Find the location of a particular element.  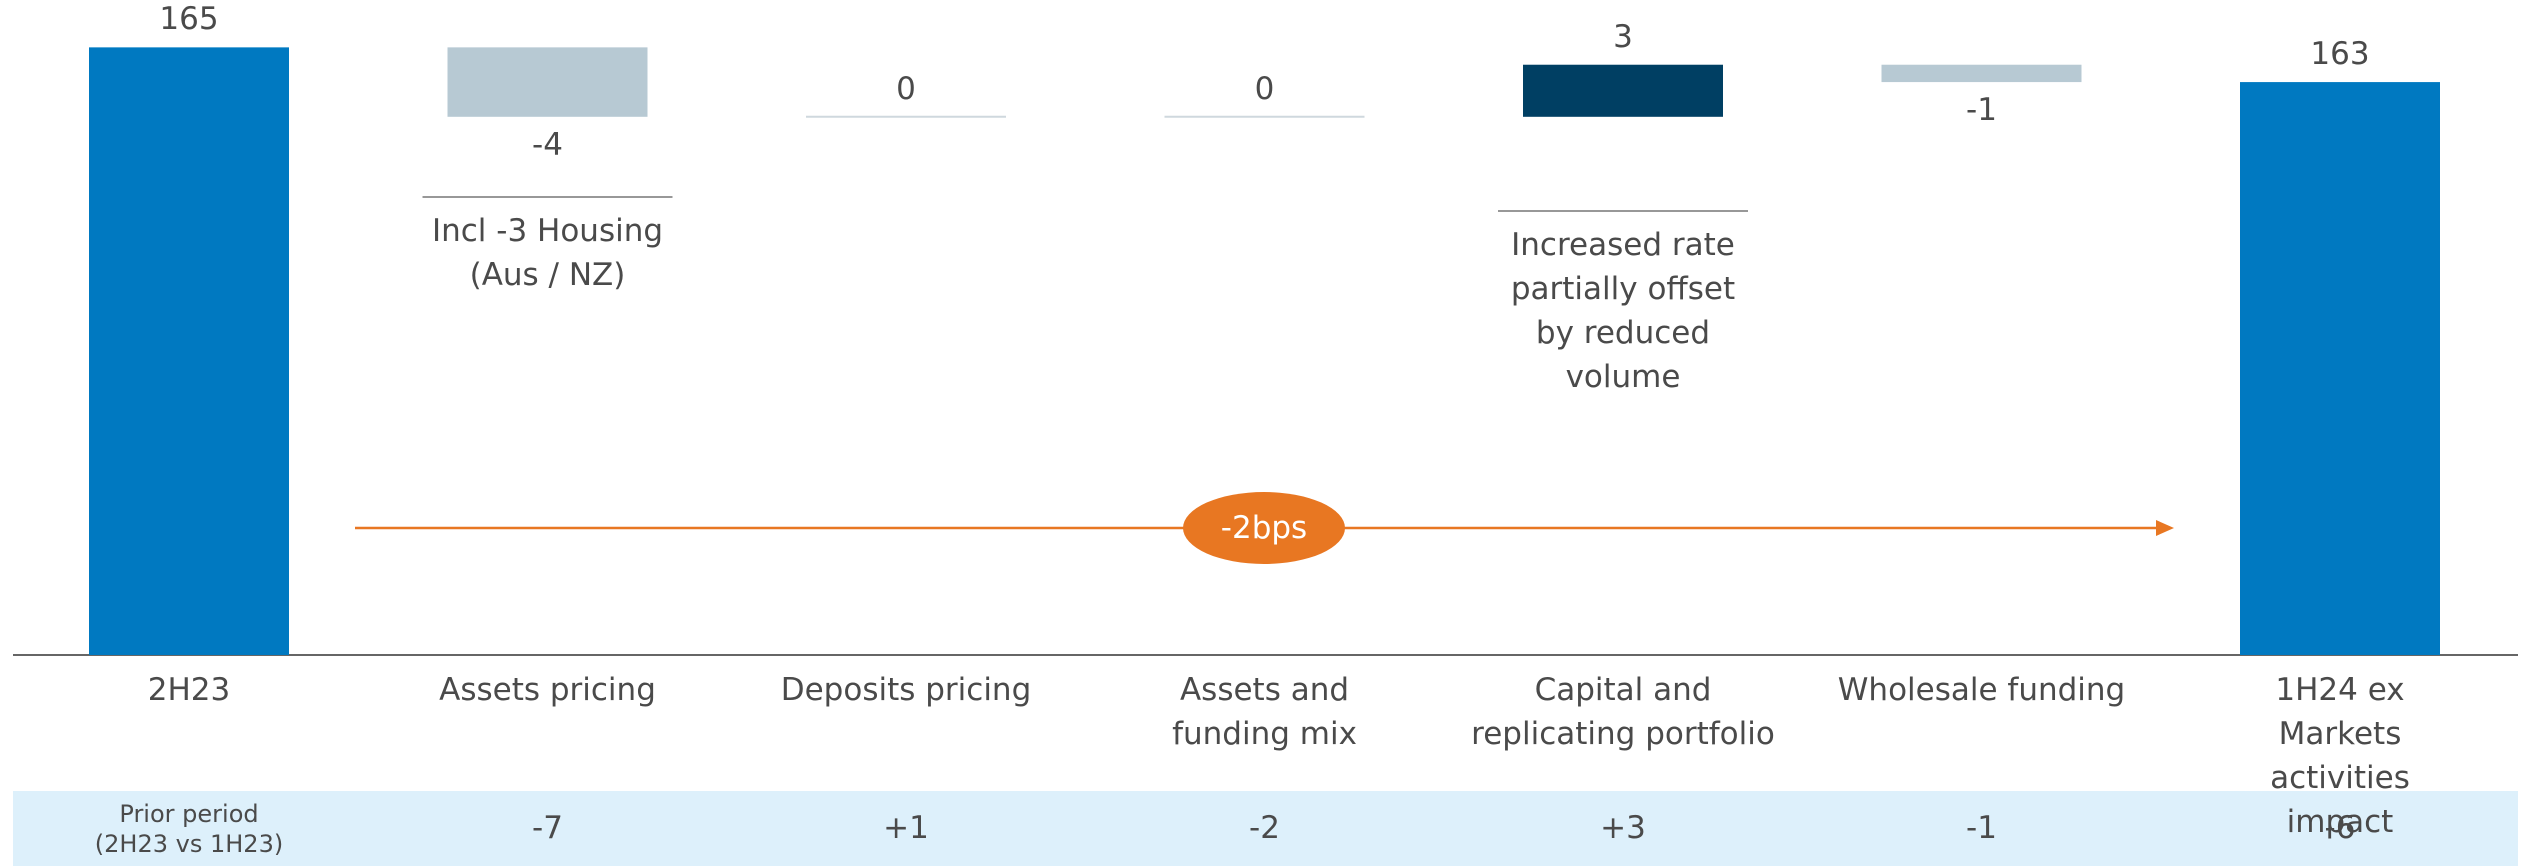

arrow-head is located at coordinates (2165, 528).